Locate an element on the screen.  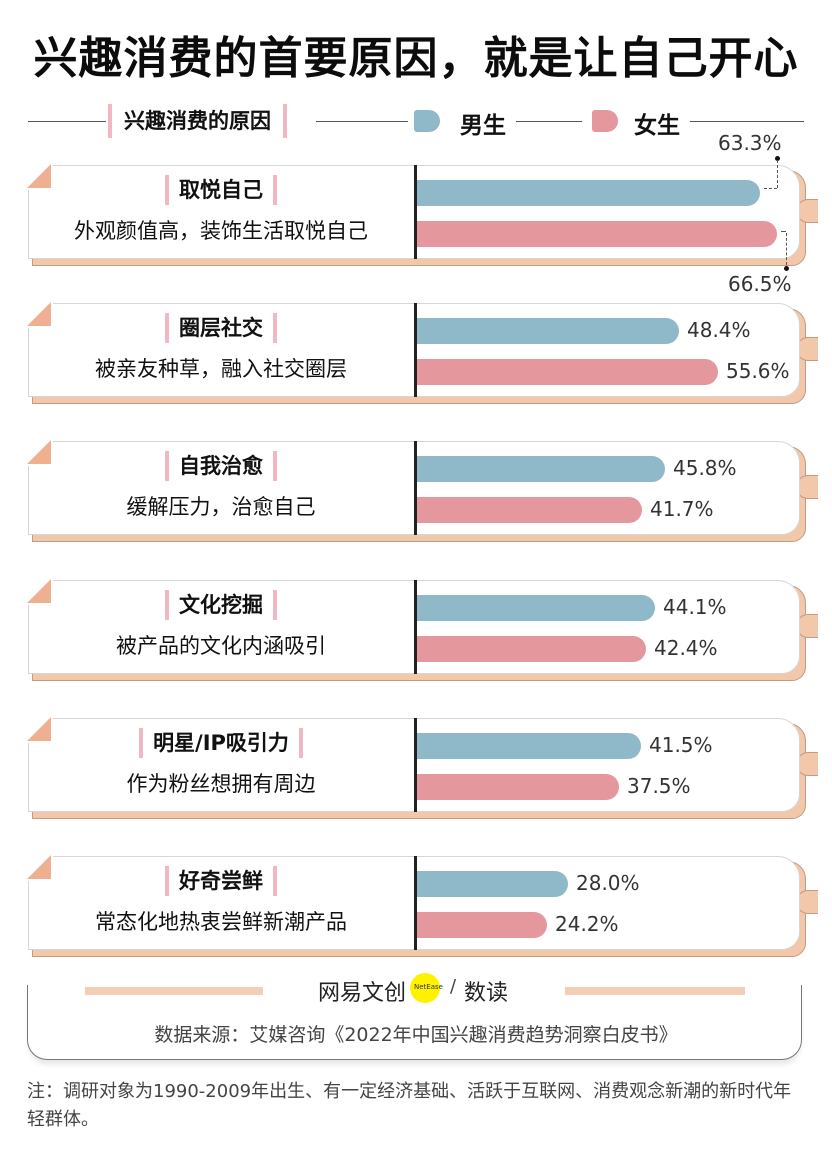
reason-title: 明星/IP吸引力 is located at coordinates (221, 743).